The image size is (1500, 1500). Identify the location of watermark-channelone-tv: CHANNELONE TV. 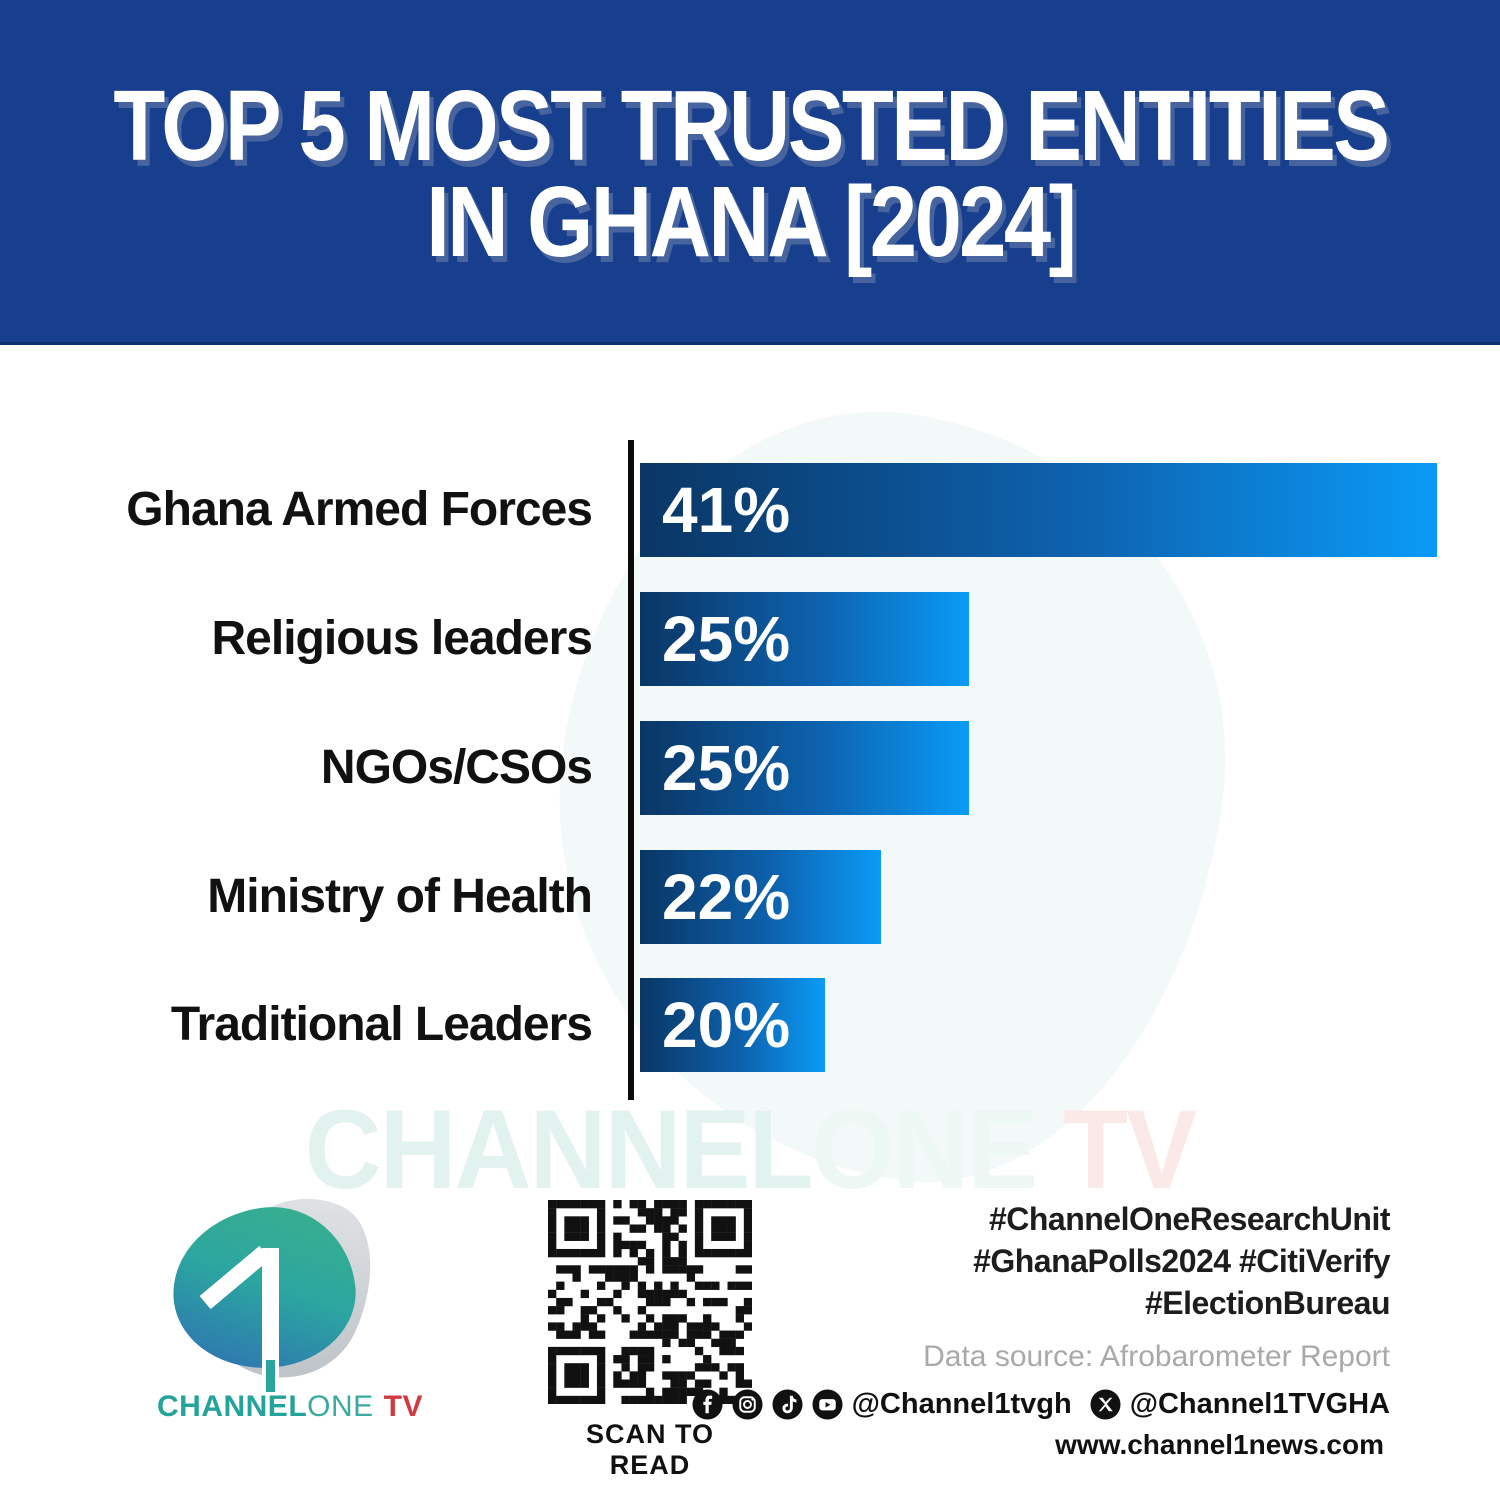
(750, 1149).